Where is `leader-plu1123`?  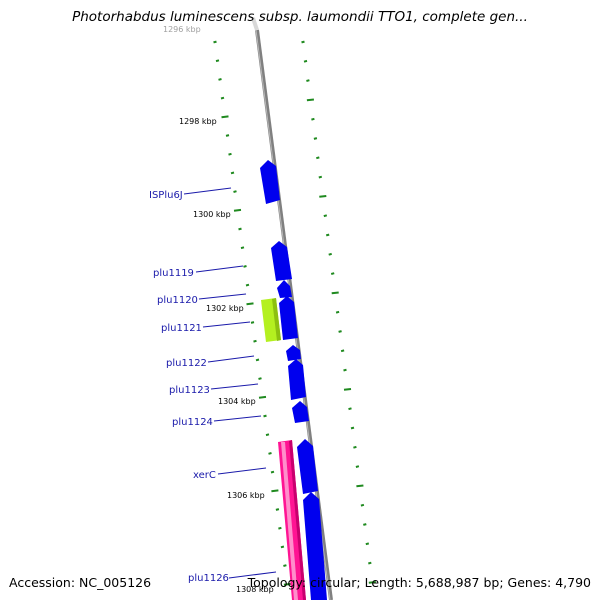
leader-plu1123 is located at coordinates (234, 386).